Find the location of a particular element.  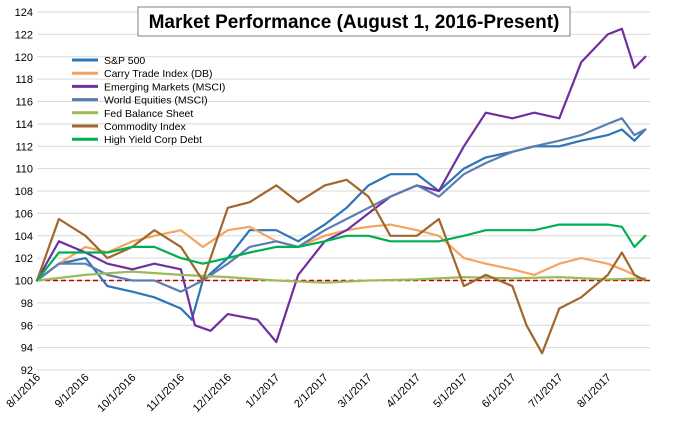

y-tick-label: 120 is located at coordinates (24, 58).